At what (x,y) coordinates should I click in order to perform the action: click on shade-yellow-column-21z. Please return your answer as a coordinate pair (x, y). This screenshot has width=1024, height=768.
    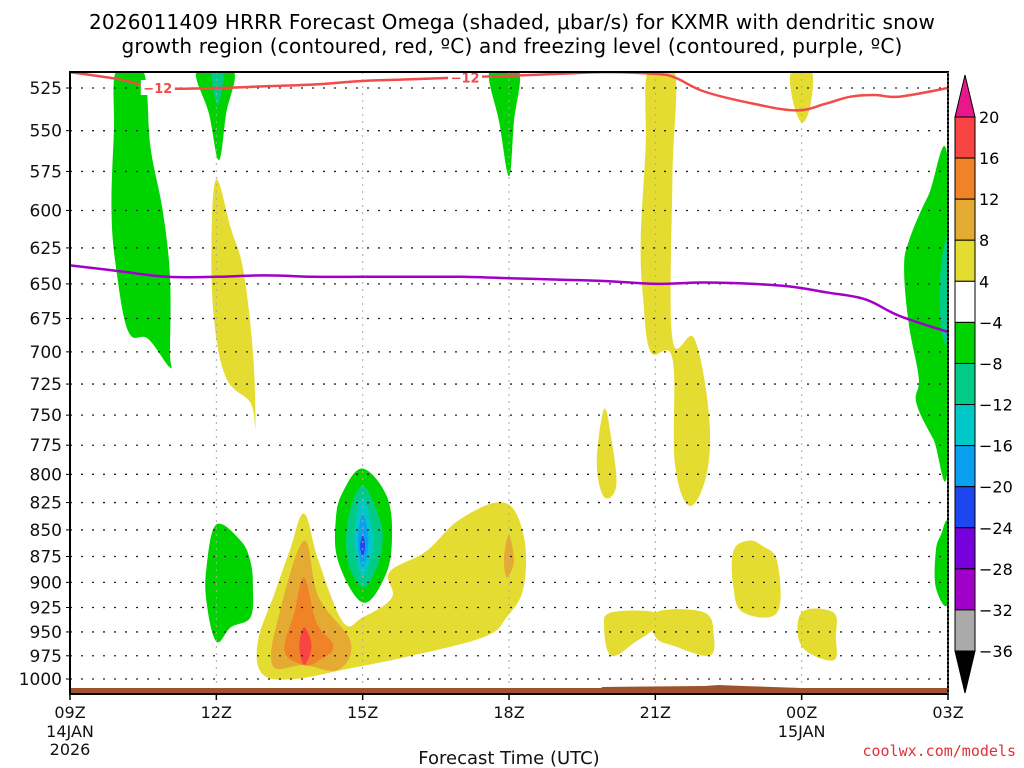
    Looking at the image, I should click on (675, 289).